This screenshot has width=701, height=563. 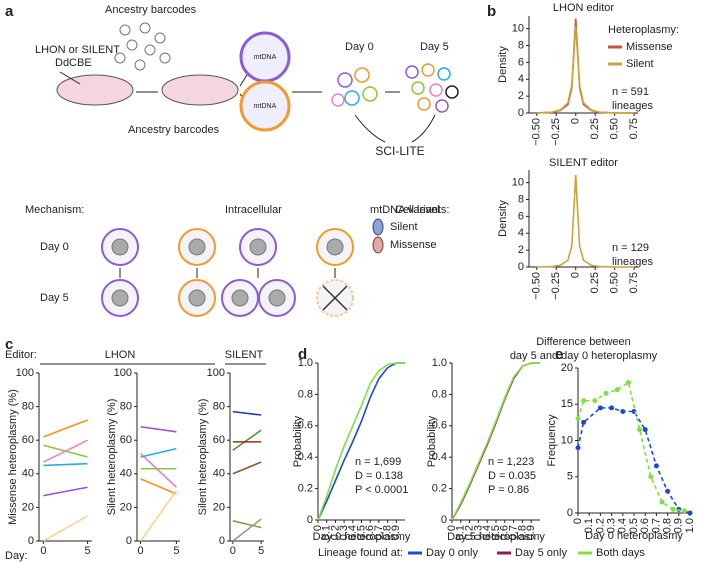 I want to click on barcodes, so click(x=142, y=46).